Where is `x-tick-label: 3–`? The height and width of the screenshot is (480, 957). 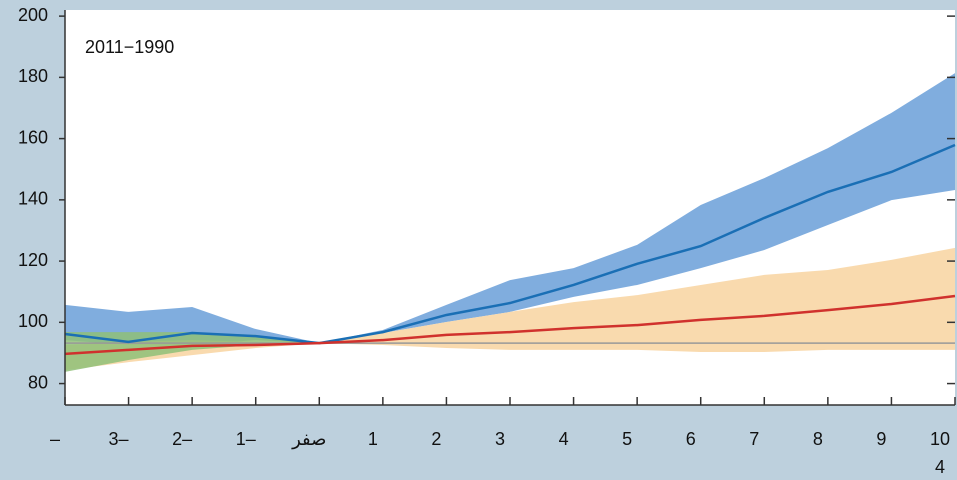
x-tick-label: 3– is located at coordinates (119, 439).